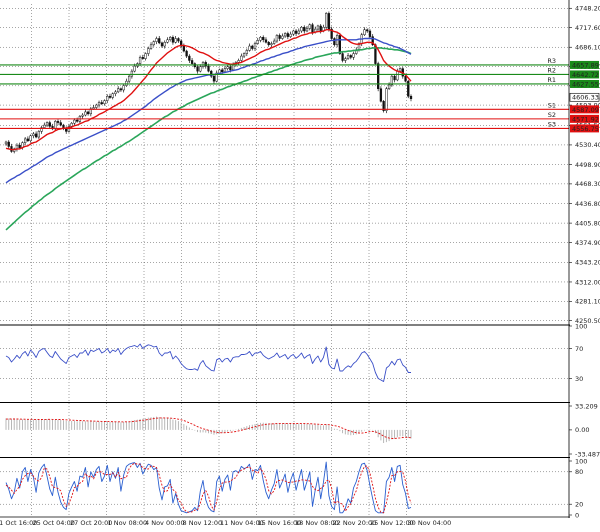 The width and height of the screenshot is (600, 532). Describe the element at coordinates (587, 28) in the screenshot. I see `price-tick-label: 4717.60` at that location.